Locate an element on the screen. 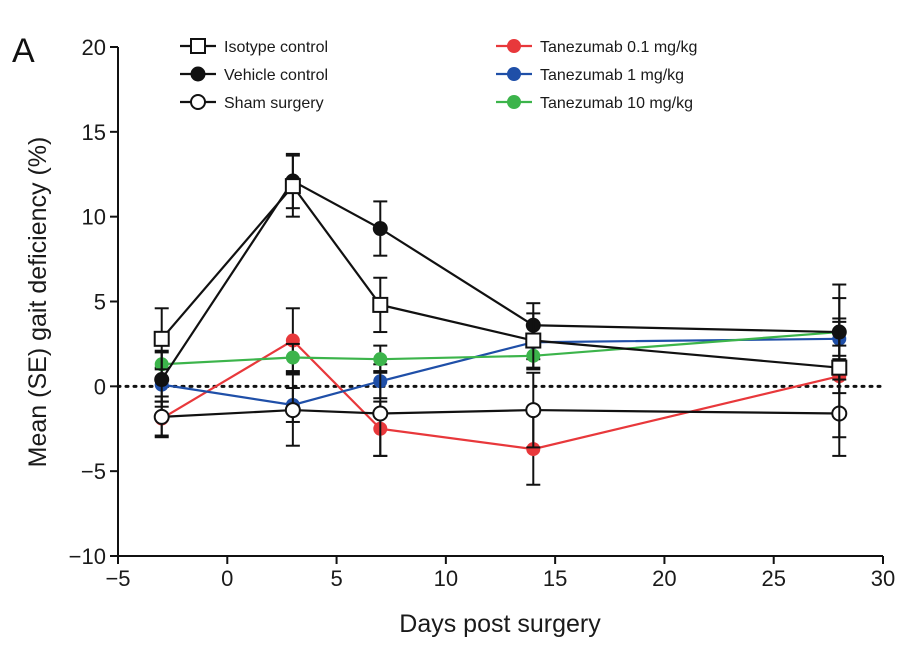 Image resolution: width=910 pixels, height=650 pixels. legend-entry: Tanezumab 1 mg/kg is located at coordinates (590, 75).